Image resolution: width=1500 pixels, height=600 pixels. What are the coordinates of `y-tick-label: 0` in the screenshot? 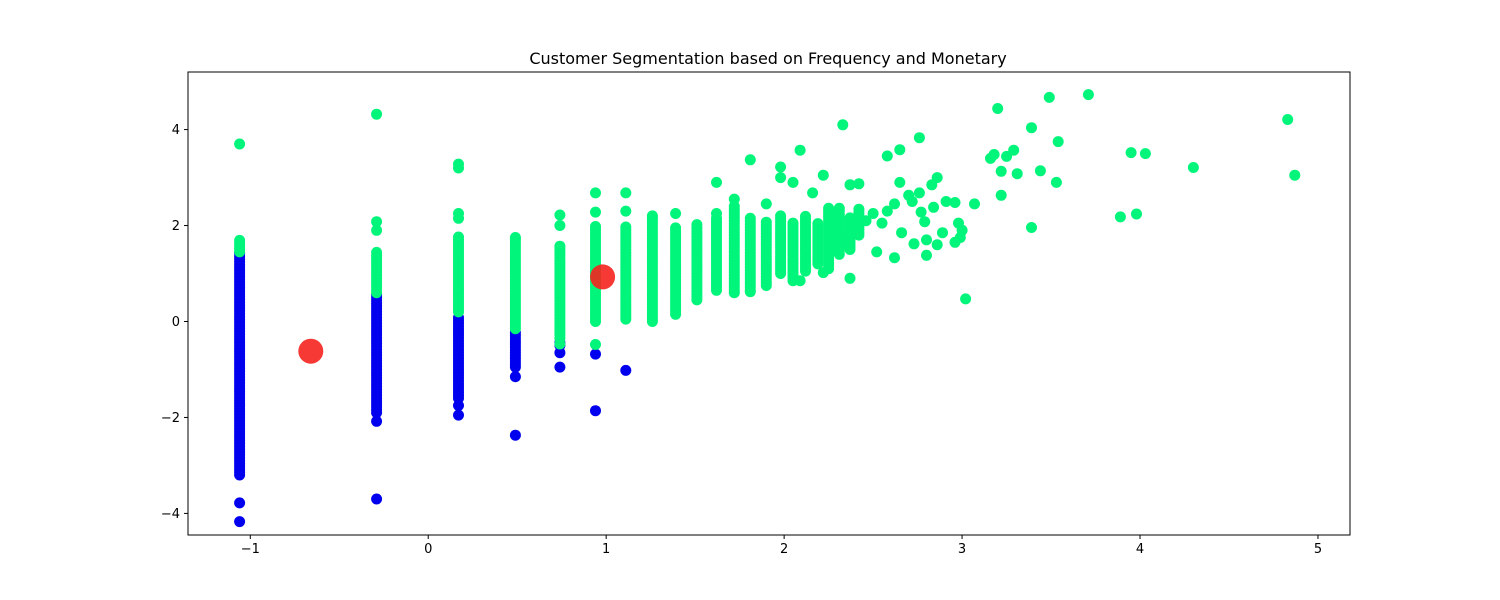 It's located at (176, 322).